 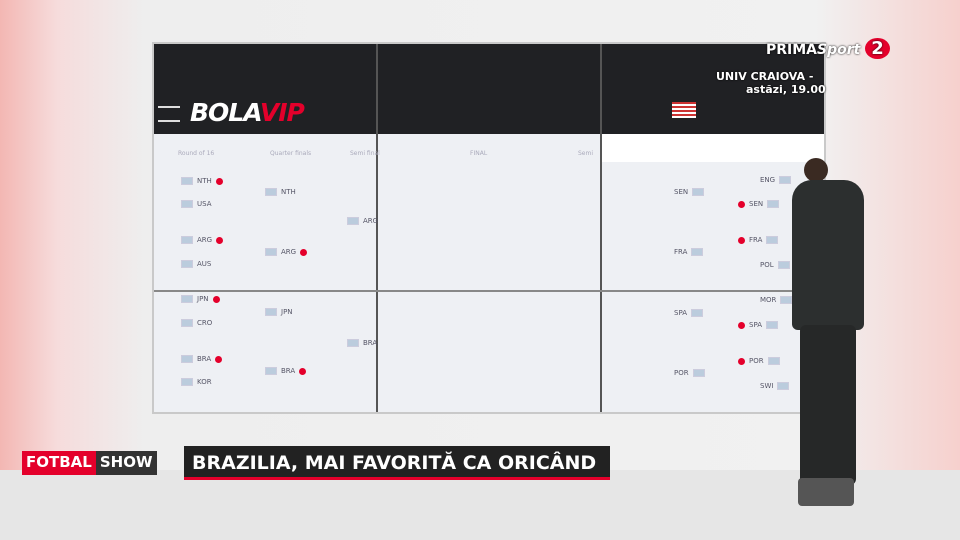 I want to click on team: AUS, so click(x=196, y=264).